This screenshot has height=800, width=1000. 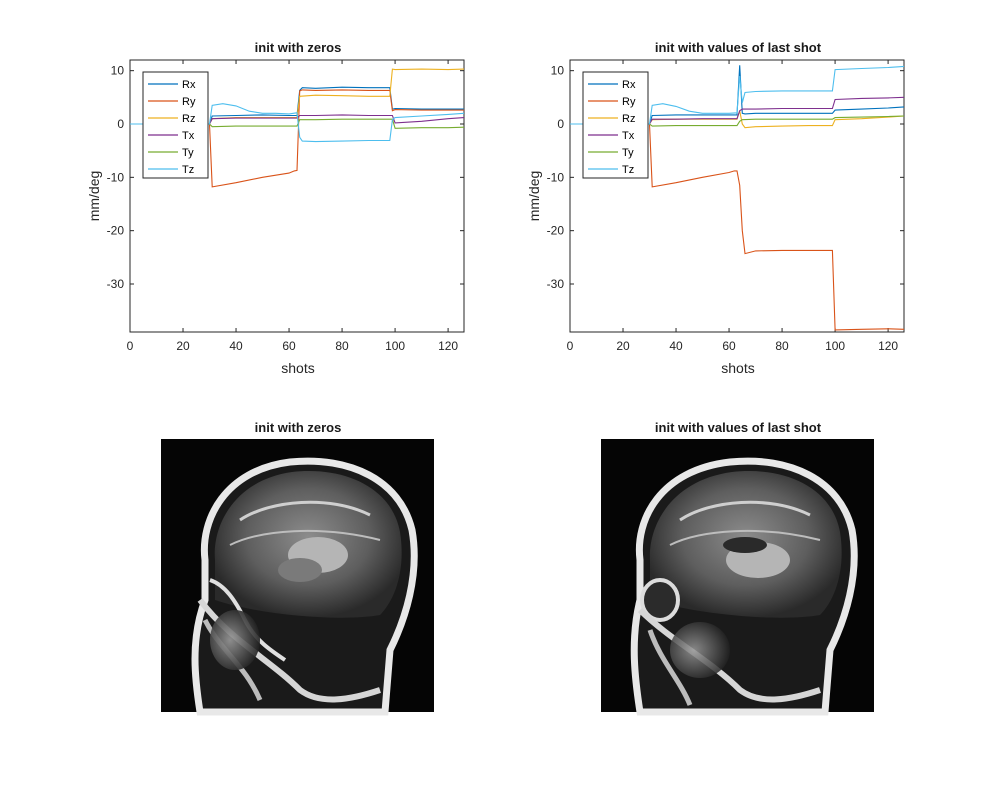 I want to click on mri-image-2: init with values of last shot, so click(x=737, y=568).